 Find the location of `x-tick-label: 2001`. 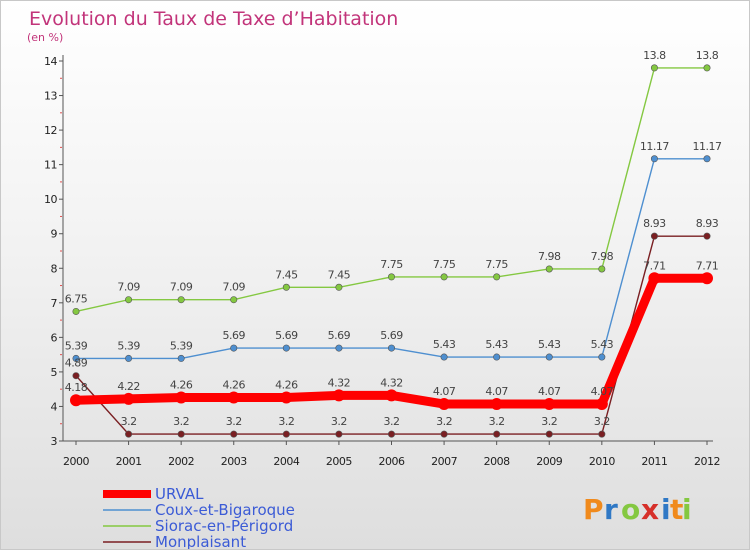

x-tick-label: 2001 is located at coordinates (129, 461).